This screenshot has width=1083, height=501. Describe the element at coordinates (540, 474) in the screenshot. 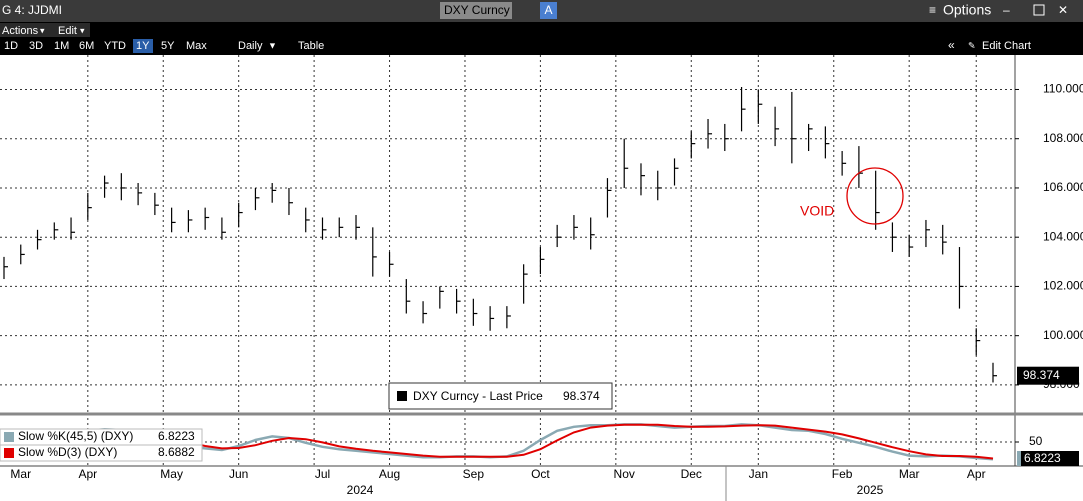

I see `x-tick-label: Oct` at that location.